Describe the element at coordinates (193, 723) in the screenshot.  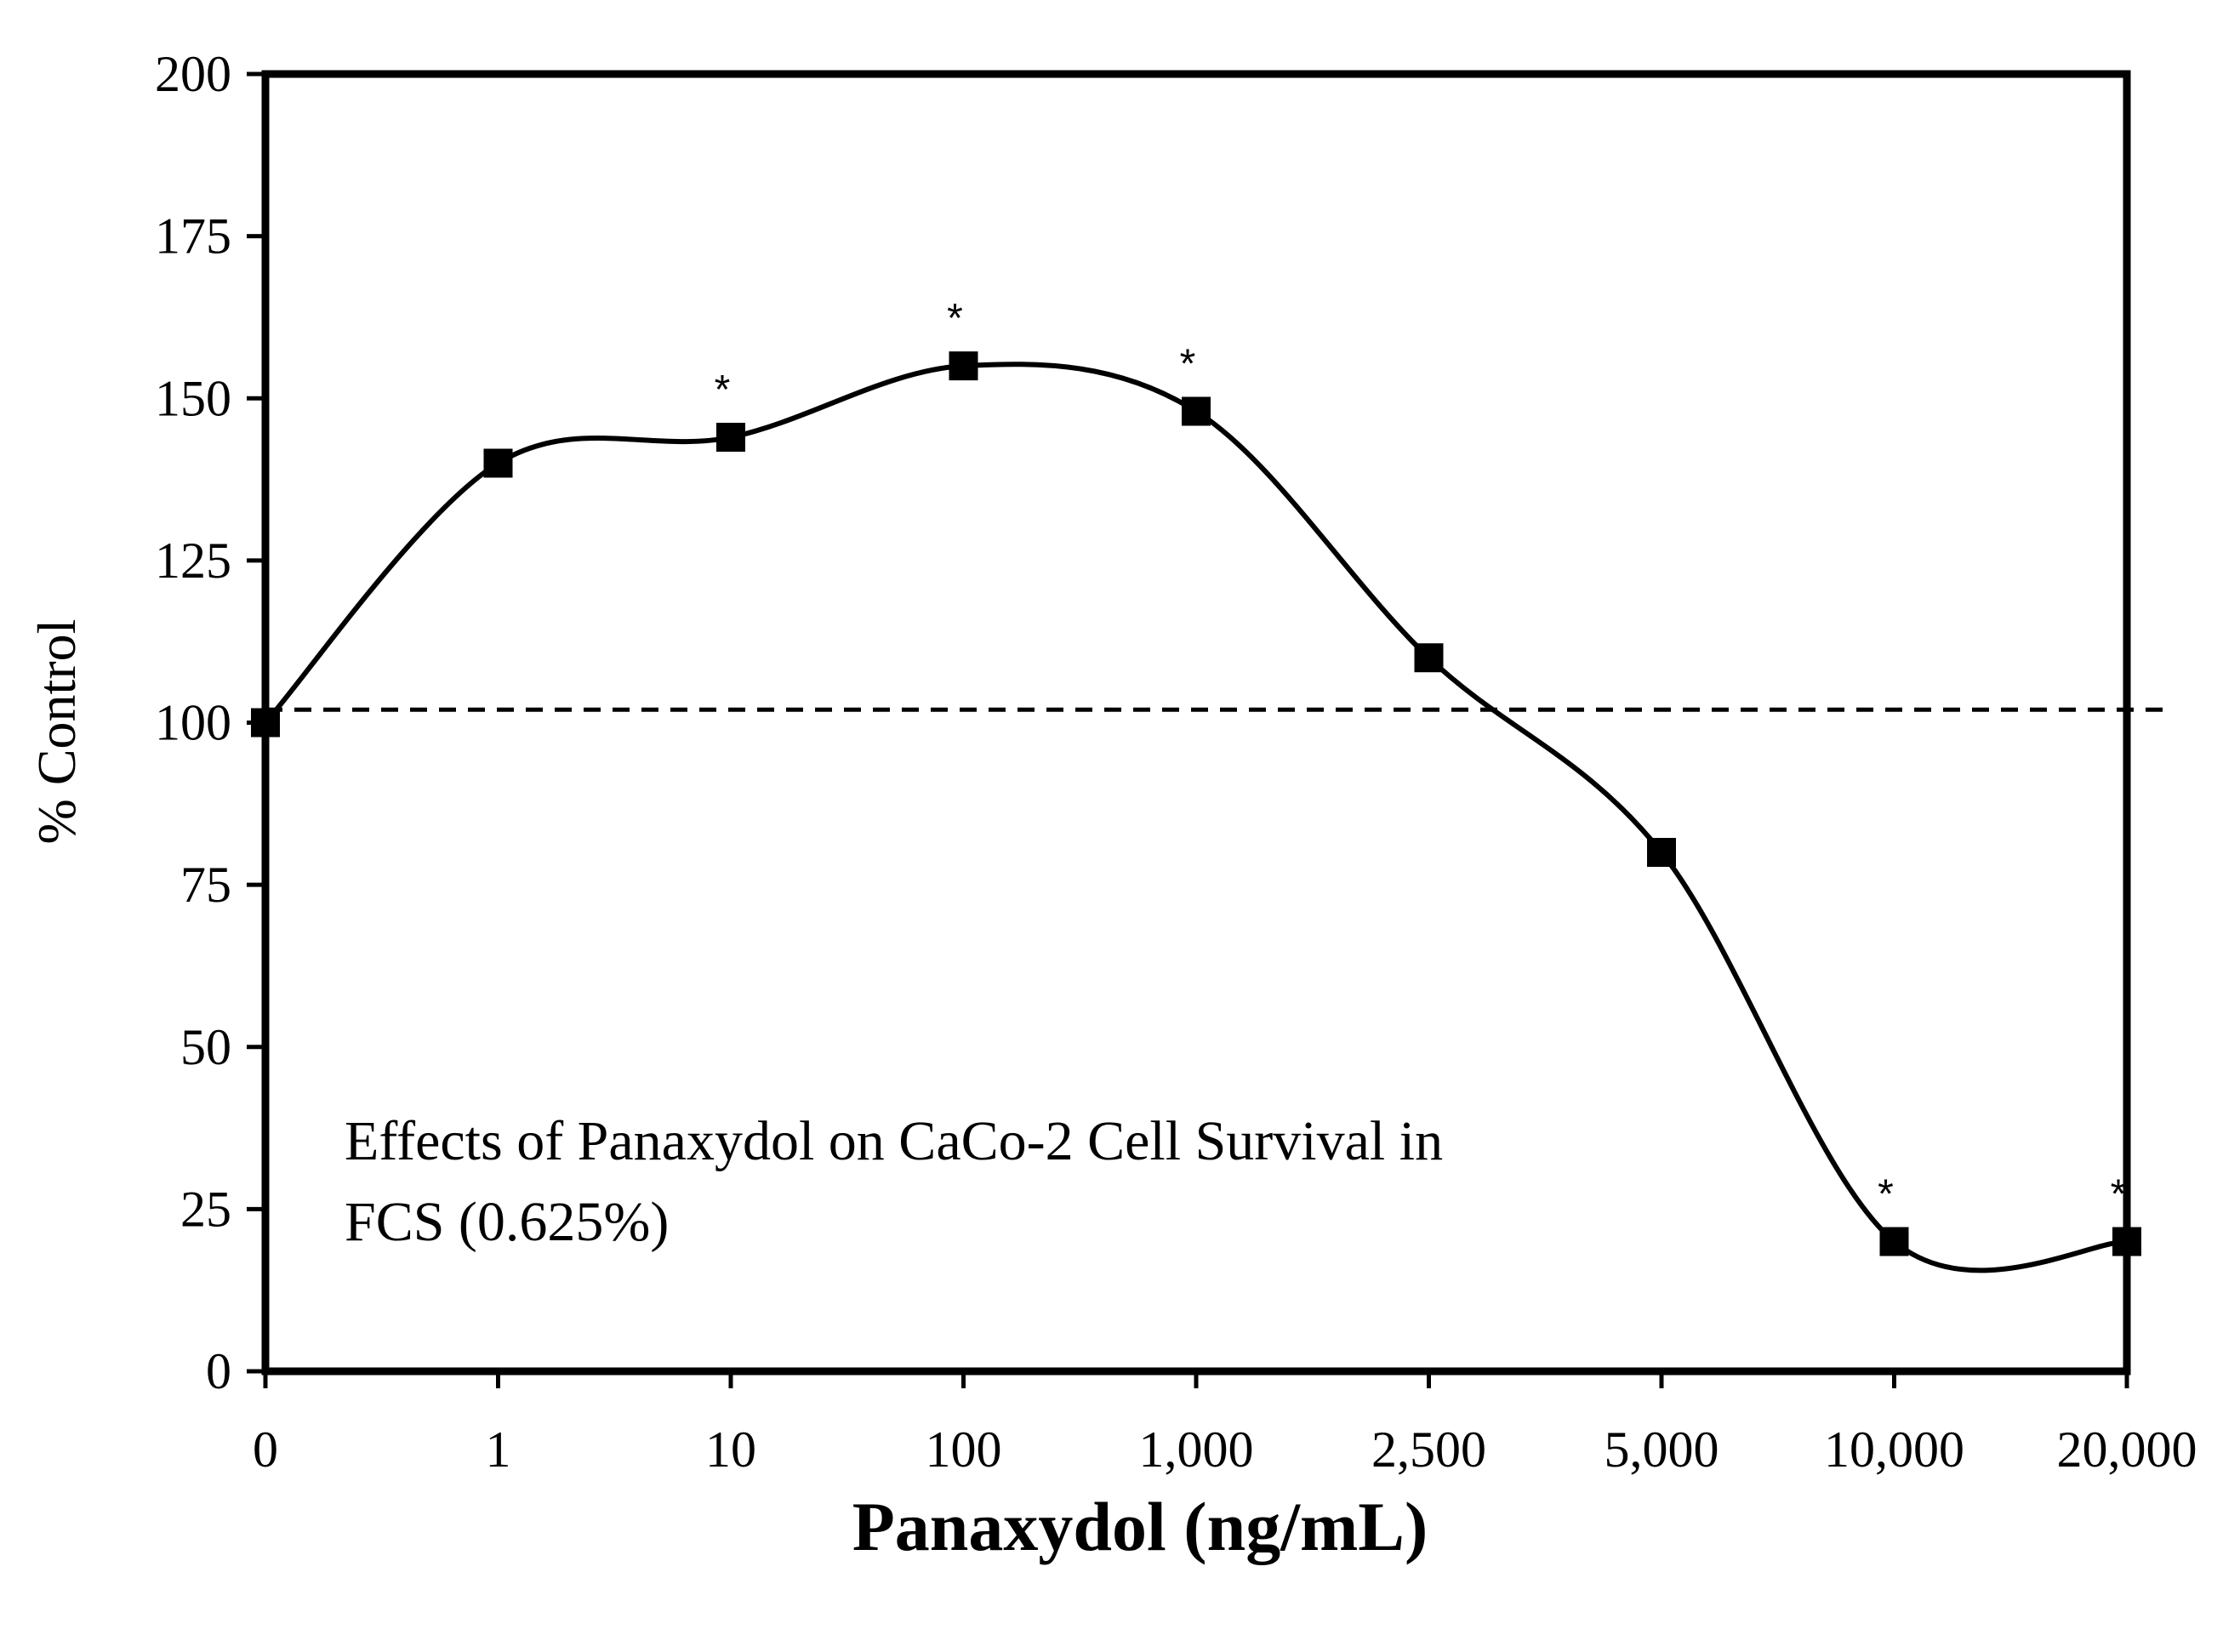
I see `y-tick-label: 100` at that location.